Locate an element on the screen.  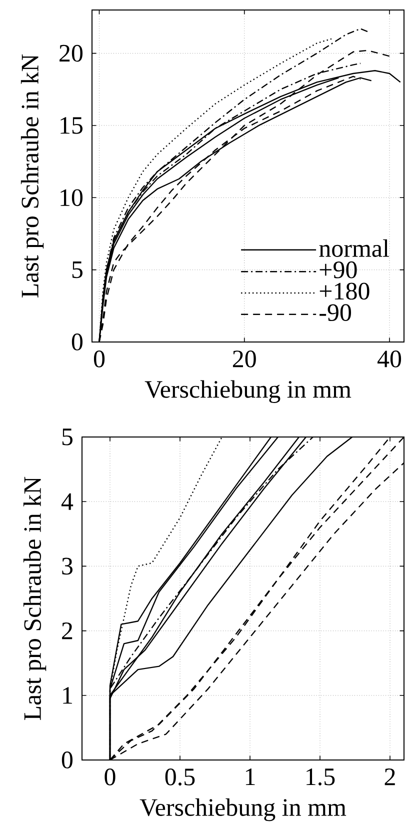
x-tick-label: 40 is located at coordinates (389, 359).